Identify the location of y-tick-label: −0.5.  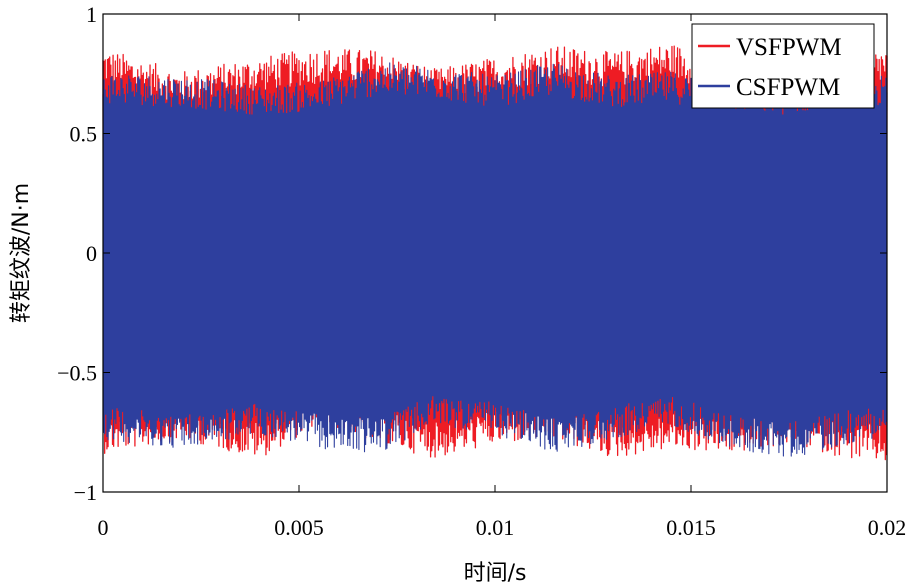
(77, 373).